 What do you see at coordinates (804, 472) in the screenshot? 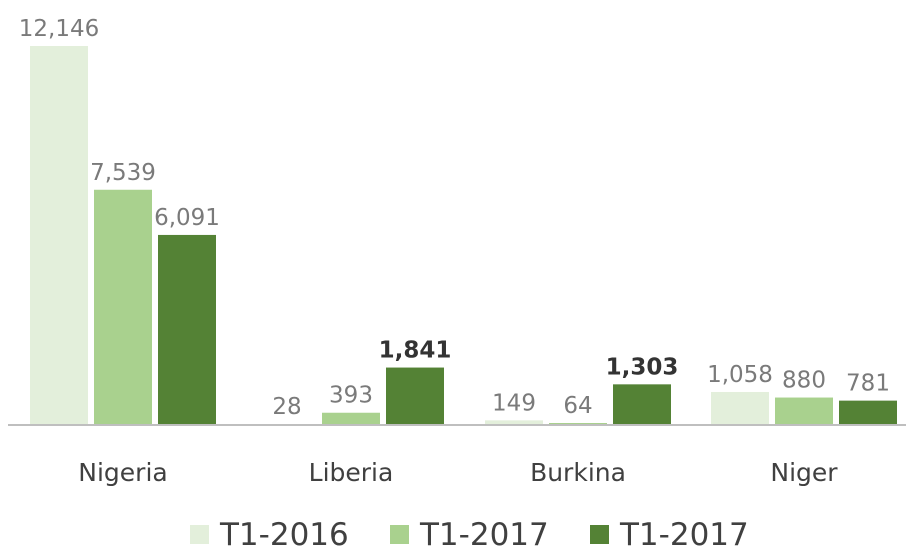
I see `category-label-niger: Niger` at bounding box center [804, 472].